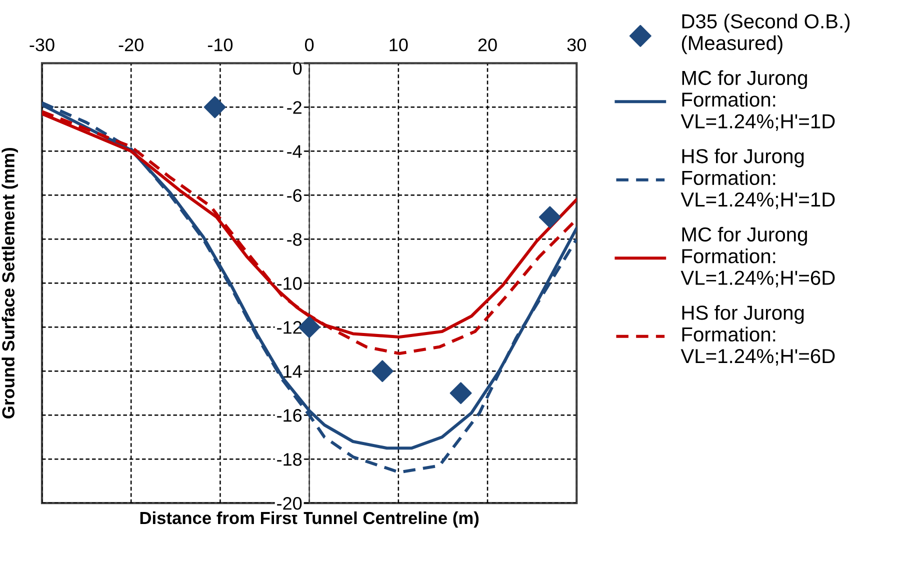 Image resolution: width=901 pixels, height=564 pixels. Describe the element at coordinates (757, 100) in the screenshot. I see `legend-label: MC for Jurong Formation: VL=1.24%;H'=1D` at that location.